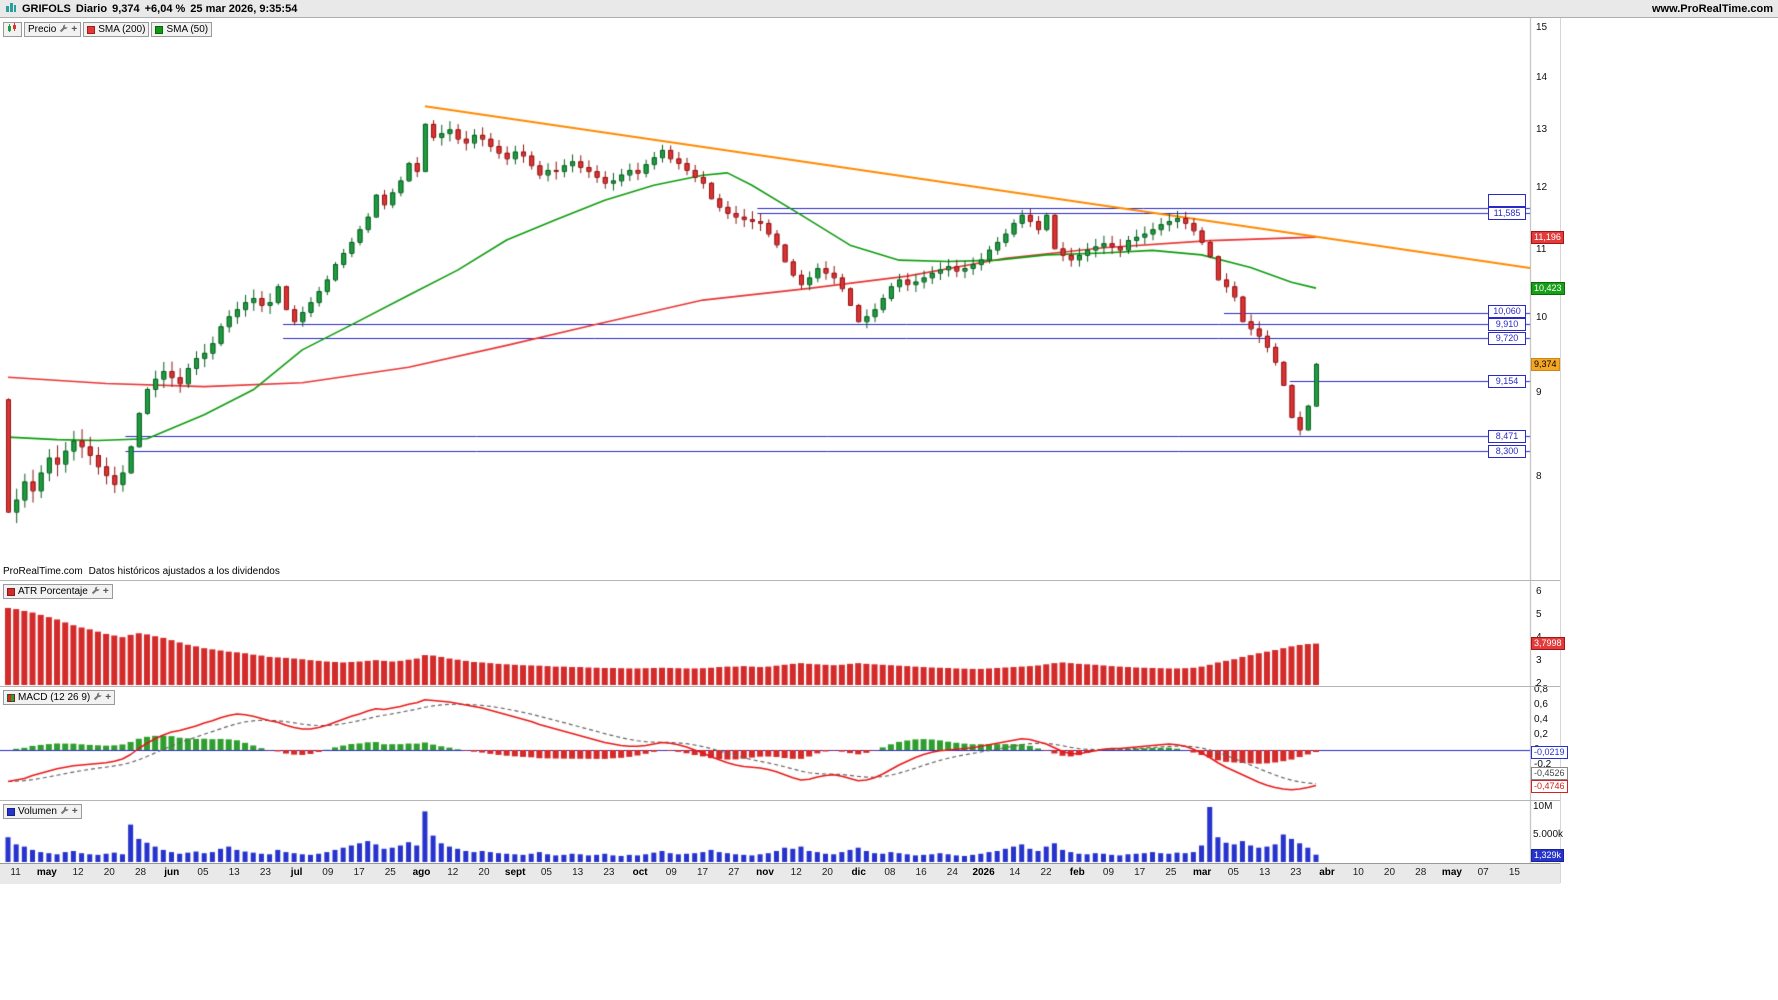  I want to click on time-tick: 22, so click(1046, 872).